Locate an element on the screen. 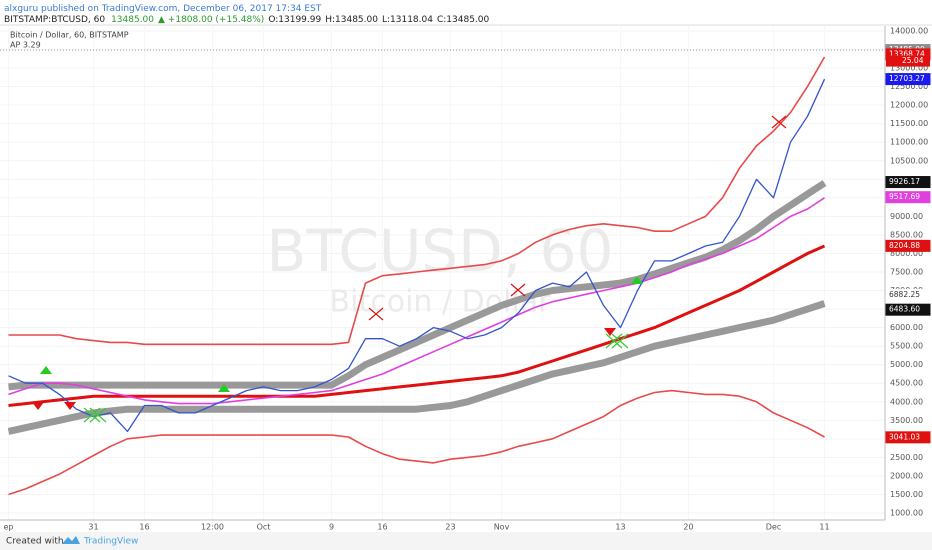 This screenshot has width=932, height=550. indicator-tag-label: 25.04 is located at coordinates (913, 60).